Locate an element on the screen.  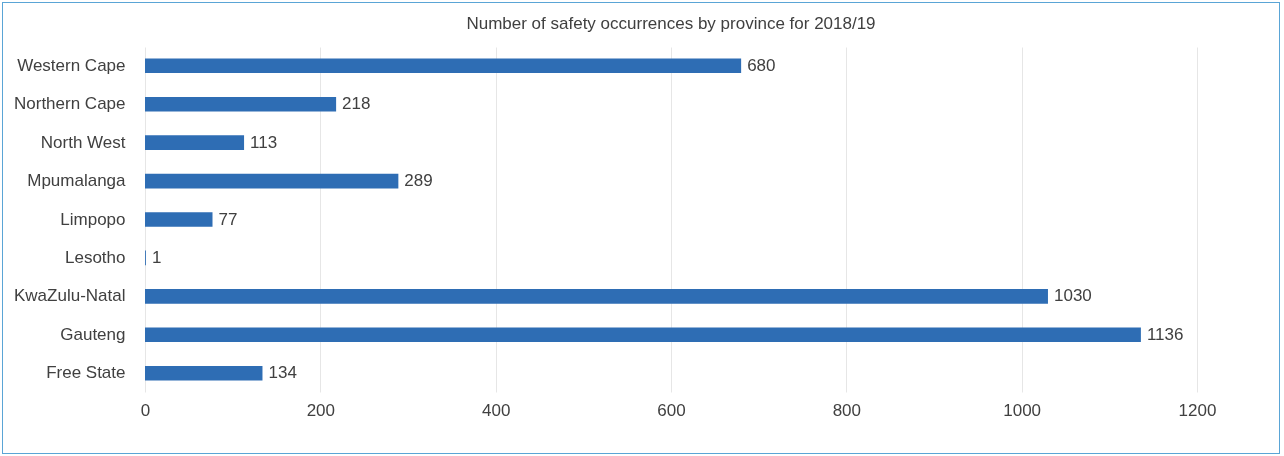
y-tick-label: KwaZulu-Natal is located at coordinates (70, 296).